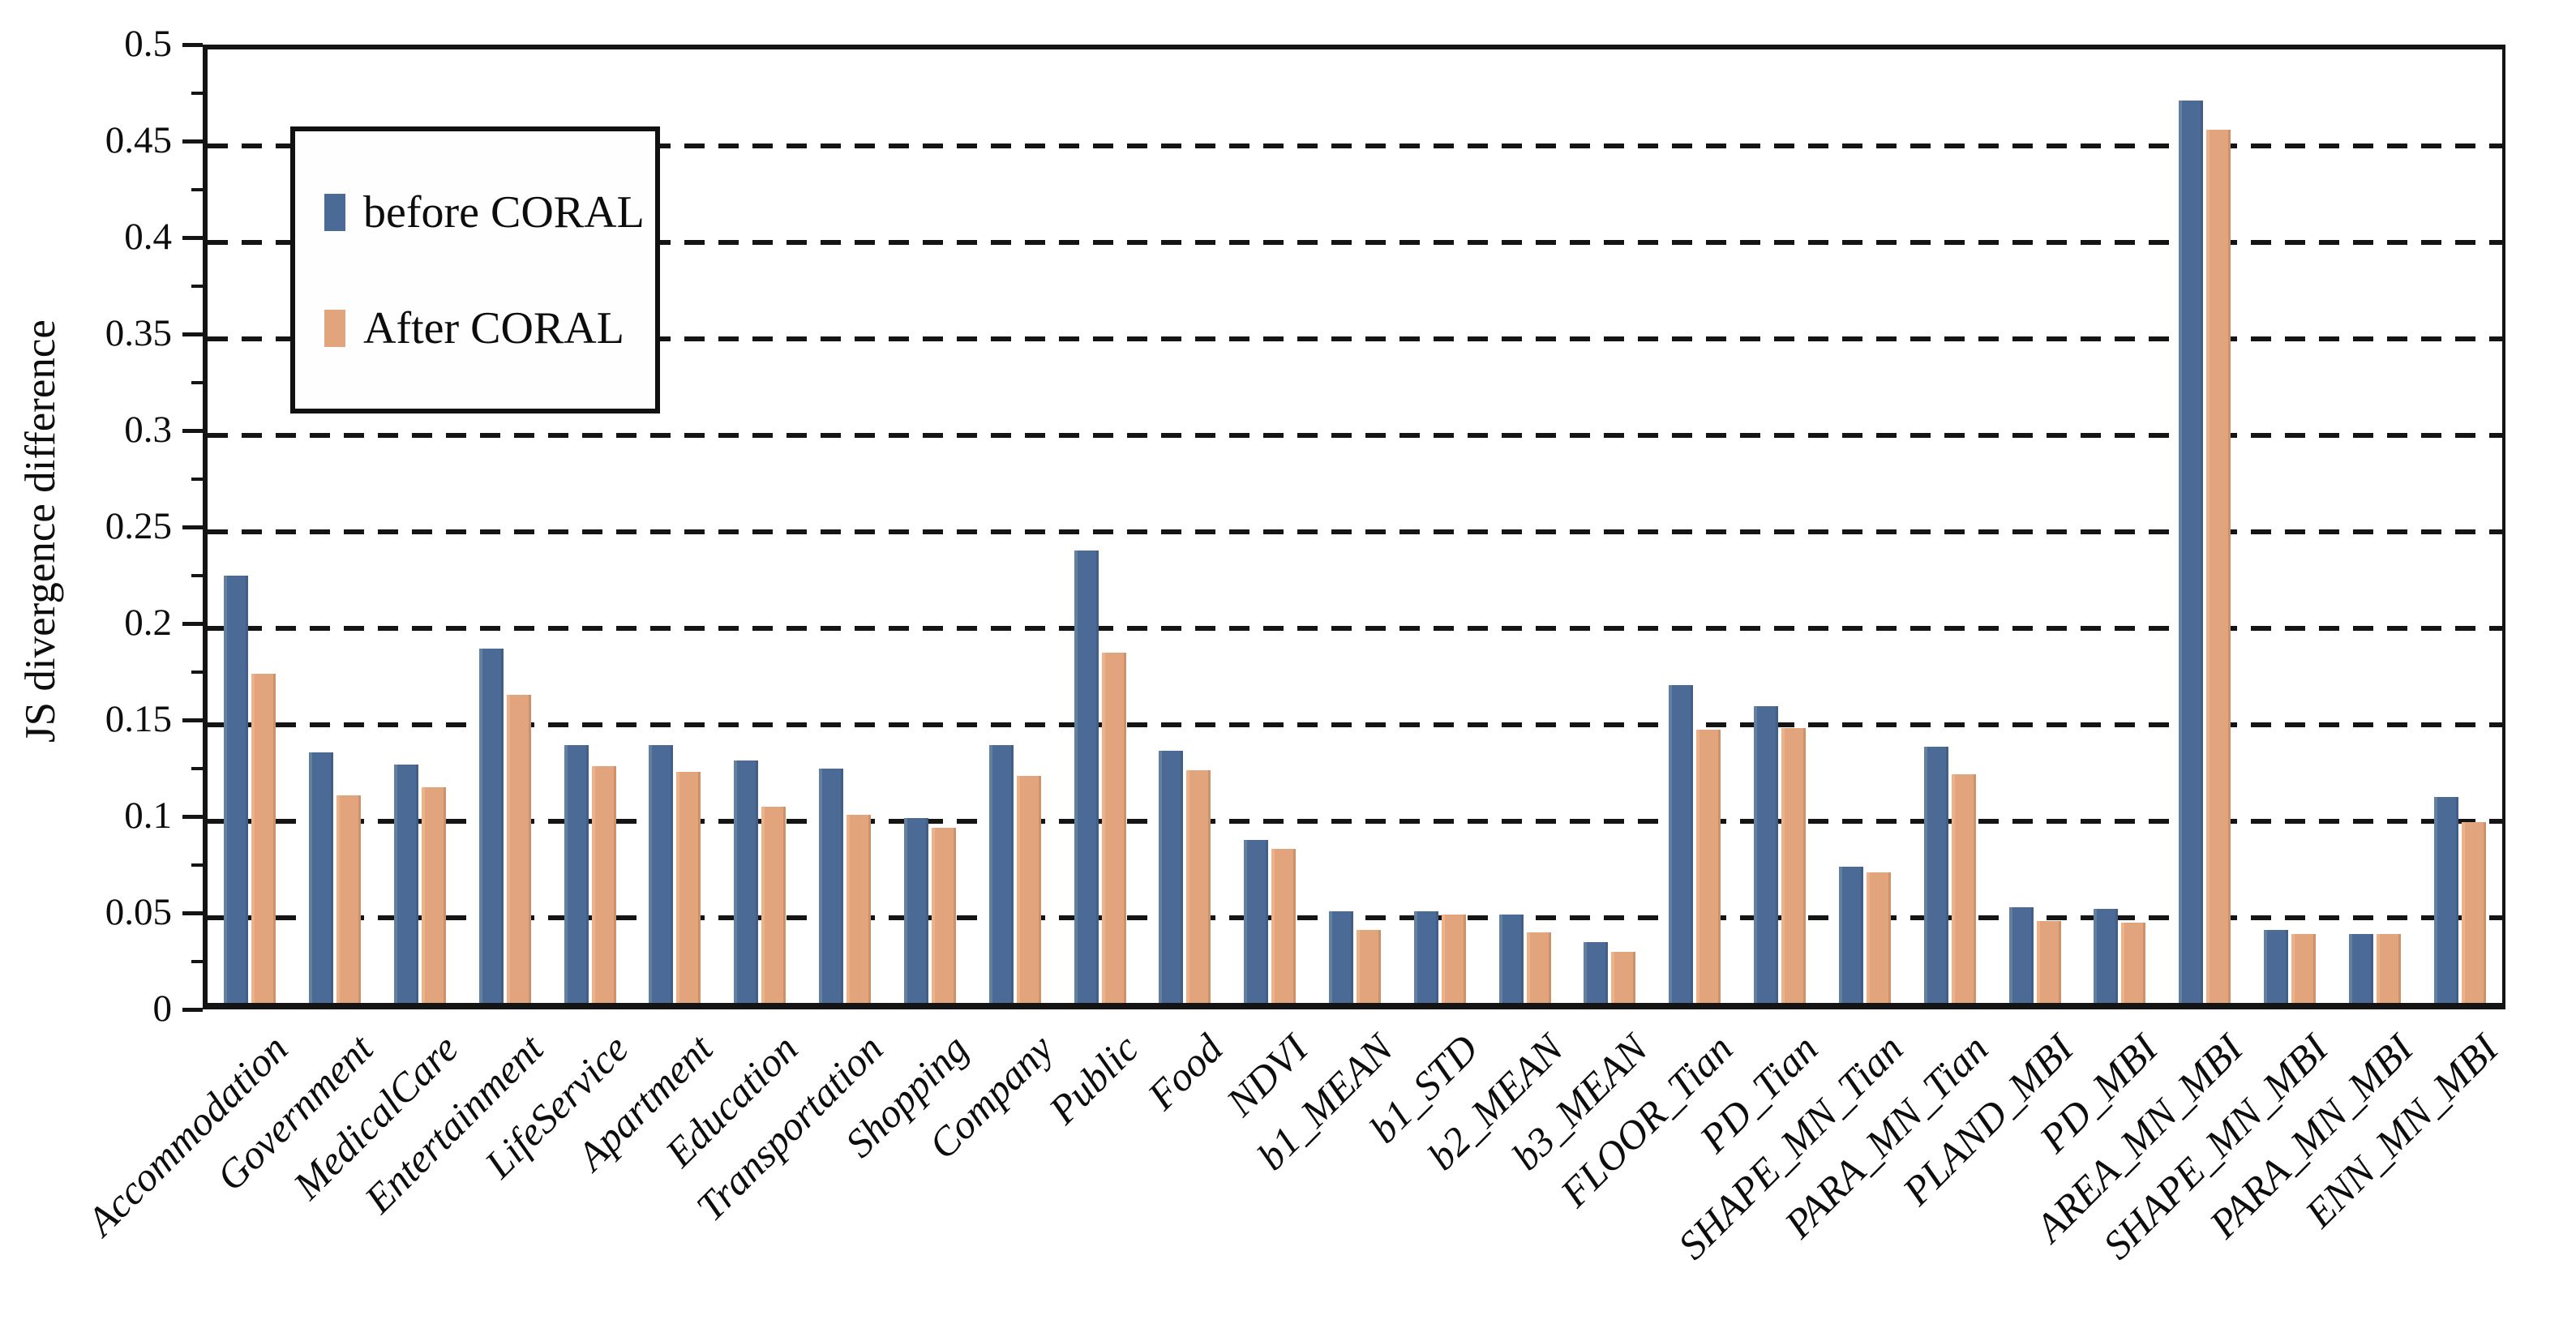 The width and height of the screenshot is (2576, 1341). Describe the element at coordinates (1355, 531) in the screenshot. I see `gridline-0.25` at that location.